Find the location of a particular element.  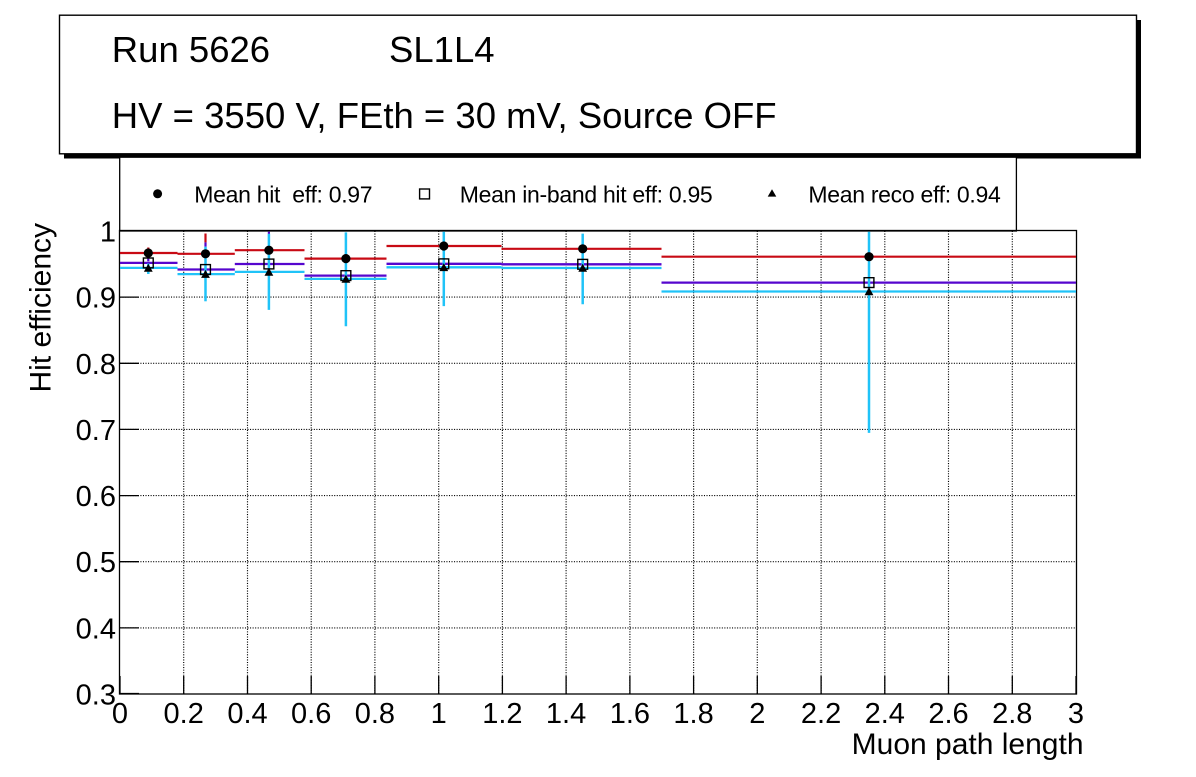

svg-text: 0.2 is located at coordinates (184, 714).